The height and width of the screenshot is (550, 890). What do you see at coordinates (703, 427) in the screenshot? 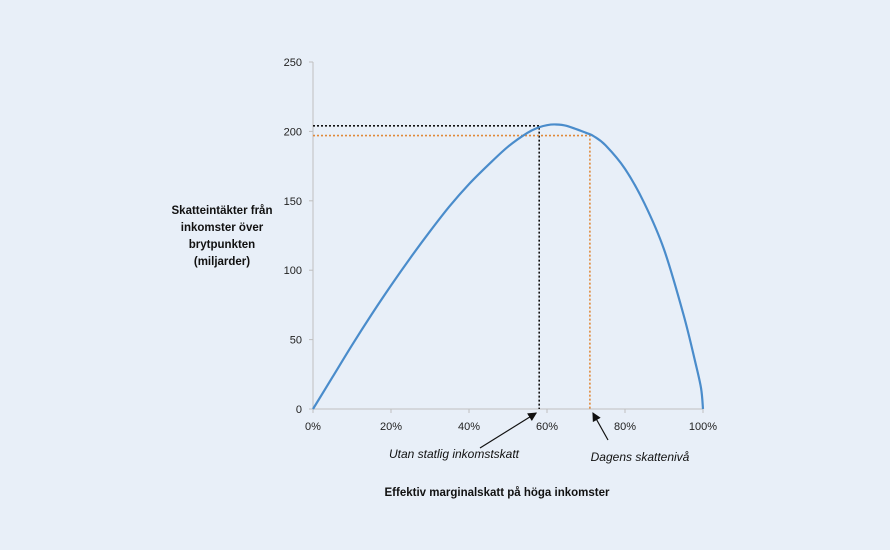
I see `x-tick-label: 100%` at bounding box center [703, 427].